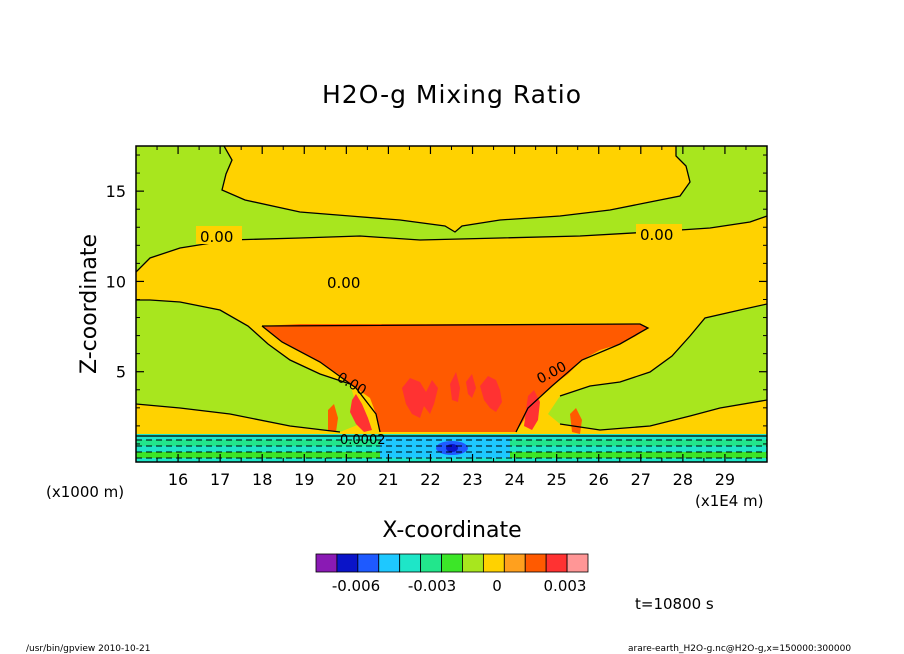  What do you see at coordinates (116, 281) in the screenshot?
I see `y-tick-label: 10` at bounding box center [116, 281].